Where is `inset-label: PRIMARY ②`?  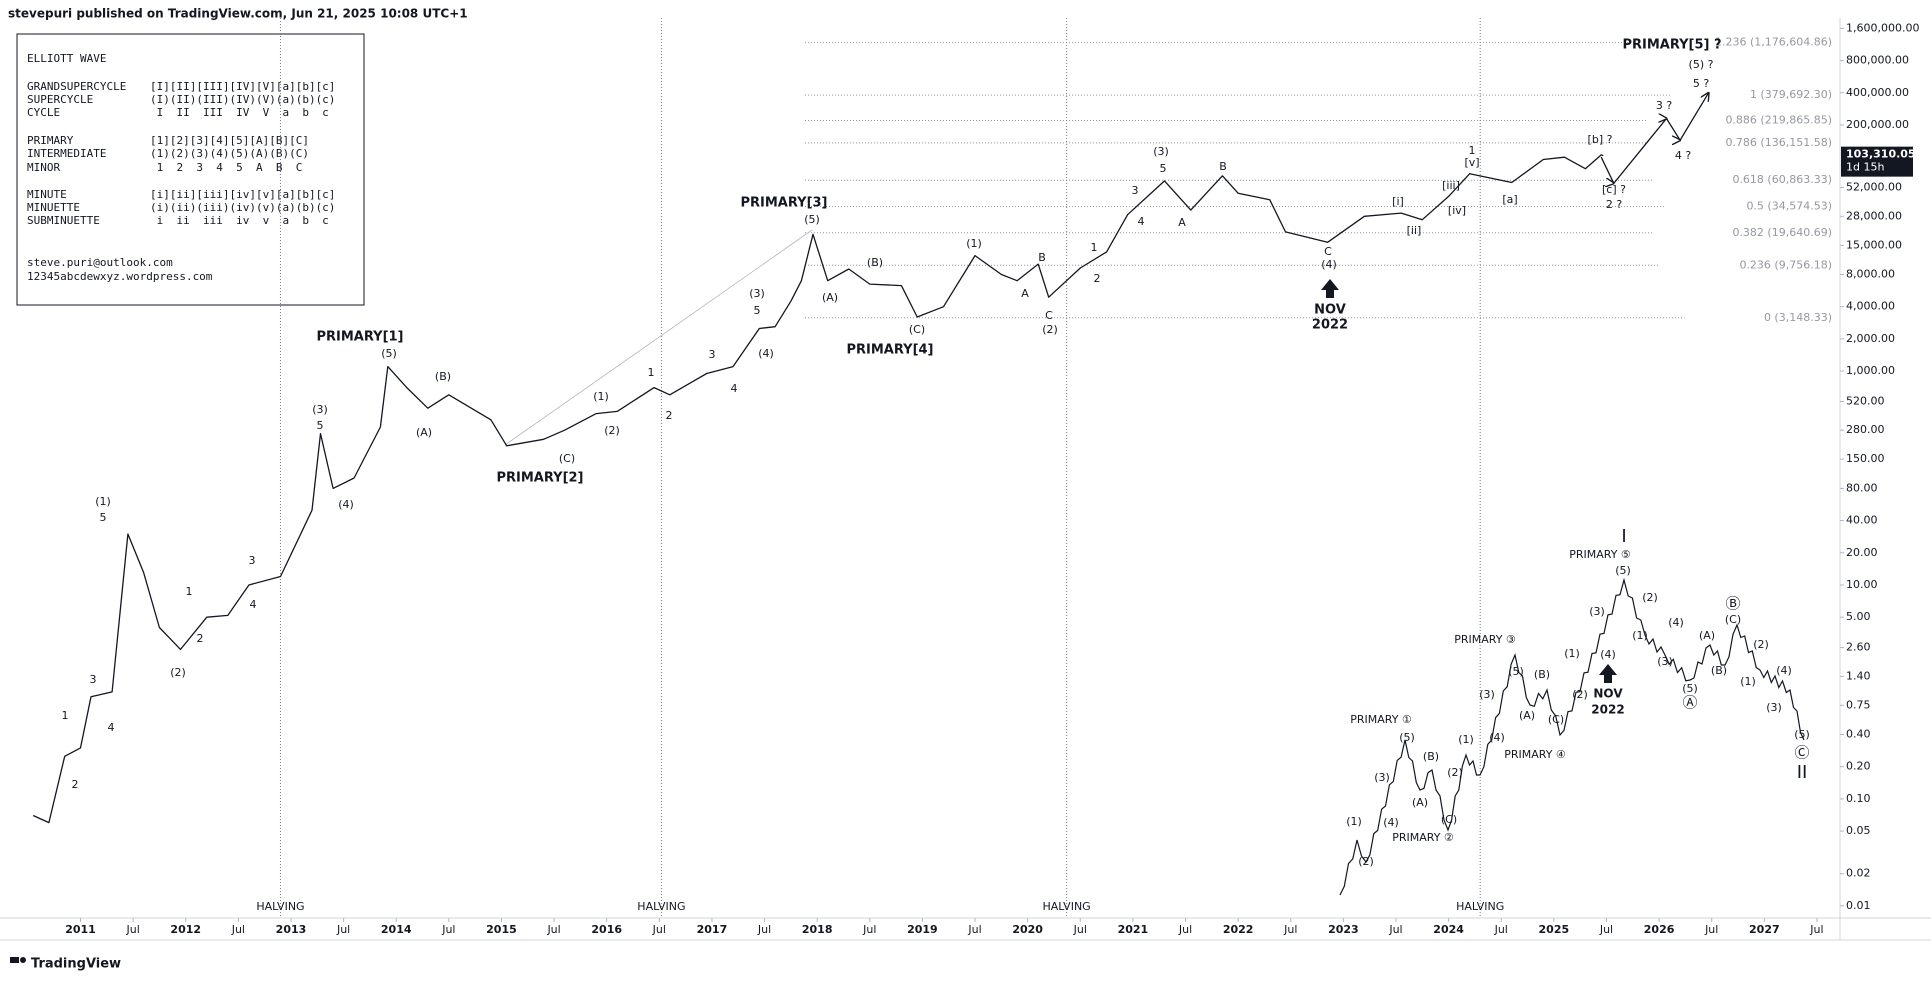
inset-label: PRIMARY ② is located at coordinates (1423, 837).